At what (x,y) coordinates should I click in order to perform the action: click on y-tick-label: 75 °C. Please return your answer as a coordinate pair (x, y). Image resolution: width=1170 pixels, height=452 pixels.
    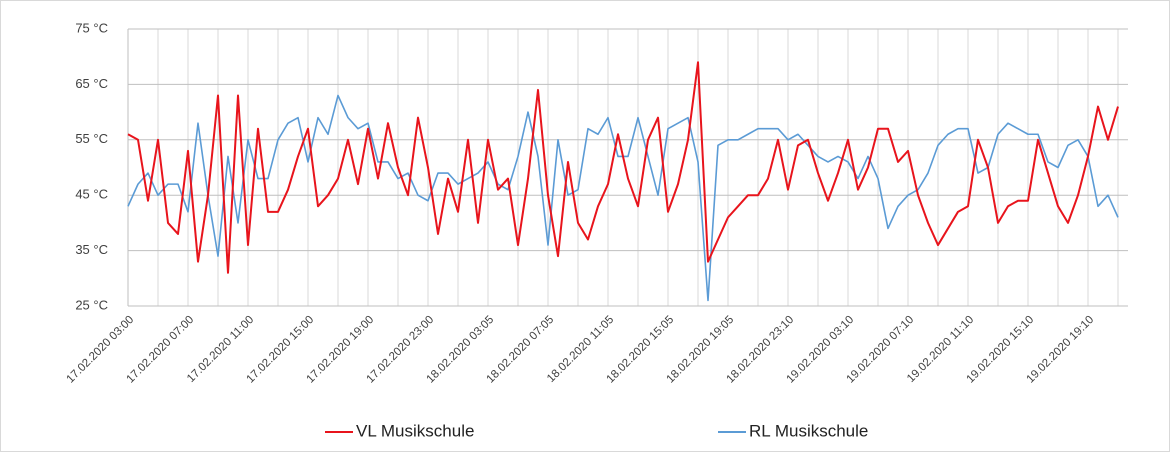
    Looking at the image, I should click on (91, 27).